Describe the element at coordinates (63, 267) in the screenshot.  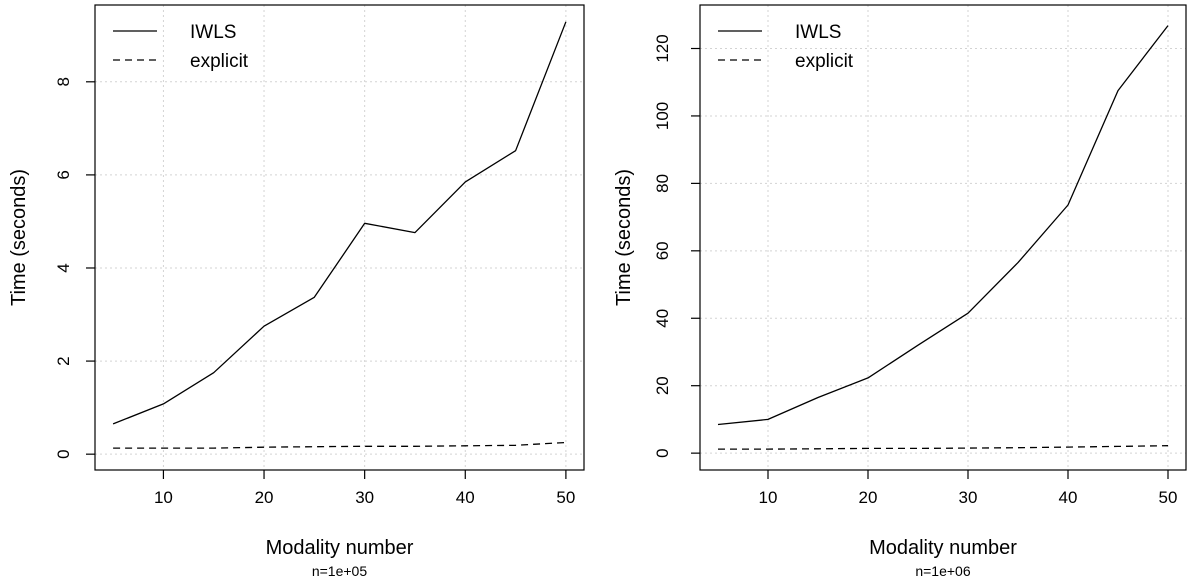
I see `y-tick-label: 4` at that location.